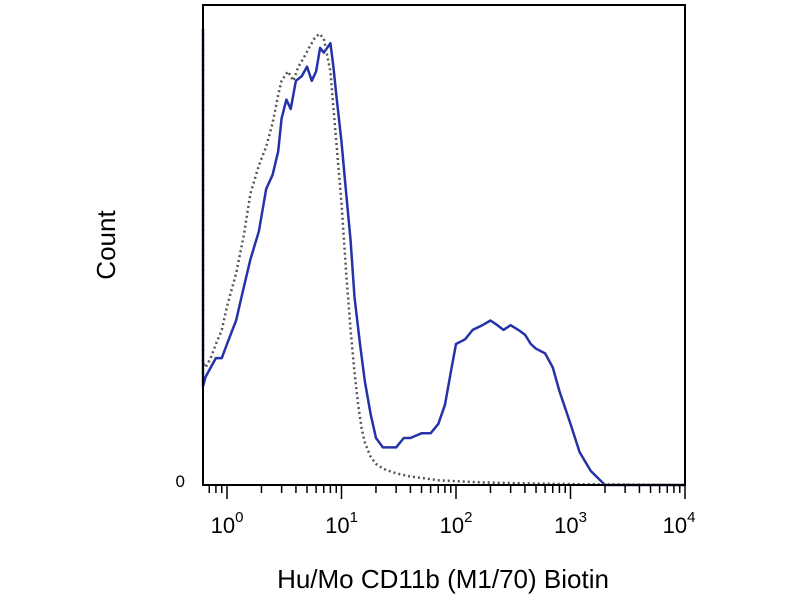 The image size is (800, 600). What do you see at coordinates (180, 481) in the screenshot?
I see `y-zero-label: 0` at bounding box center [180, 481].